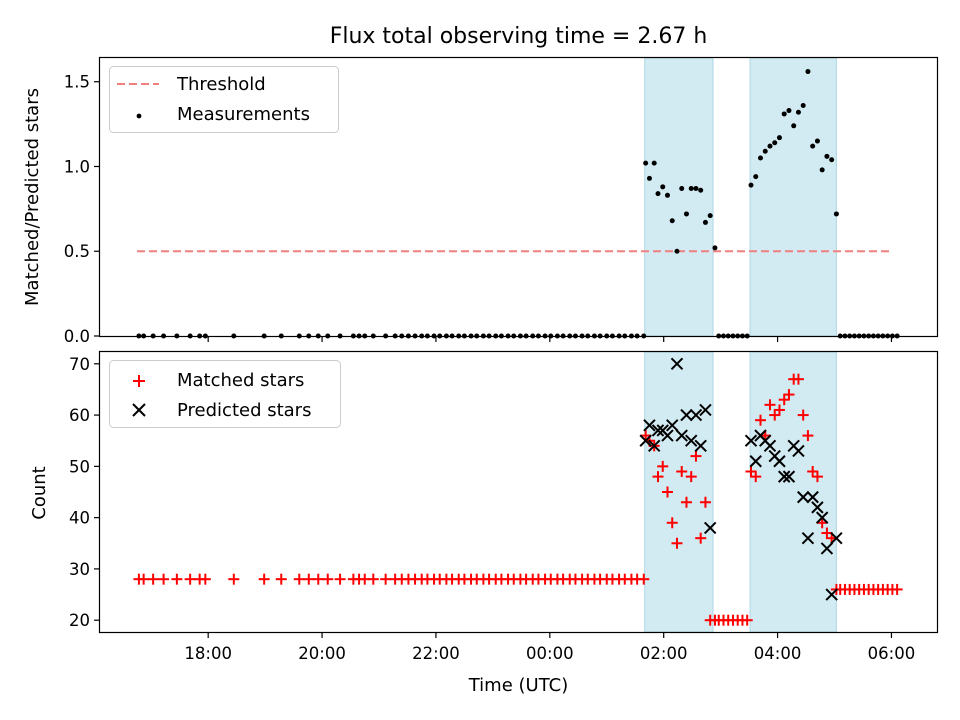  I want to click on y-tick-label: 40, so click(79, 518).